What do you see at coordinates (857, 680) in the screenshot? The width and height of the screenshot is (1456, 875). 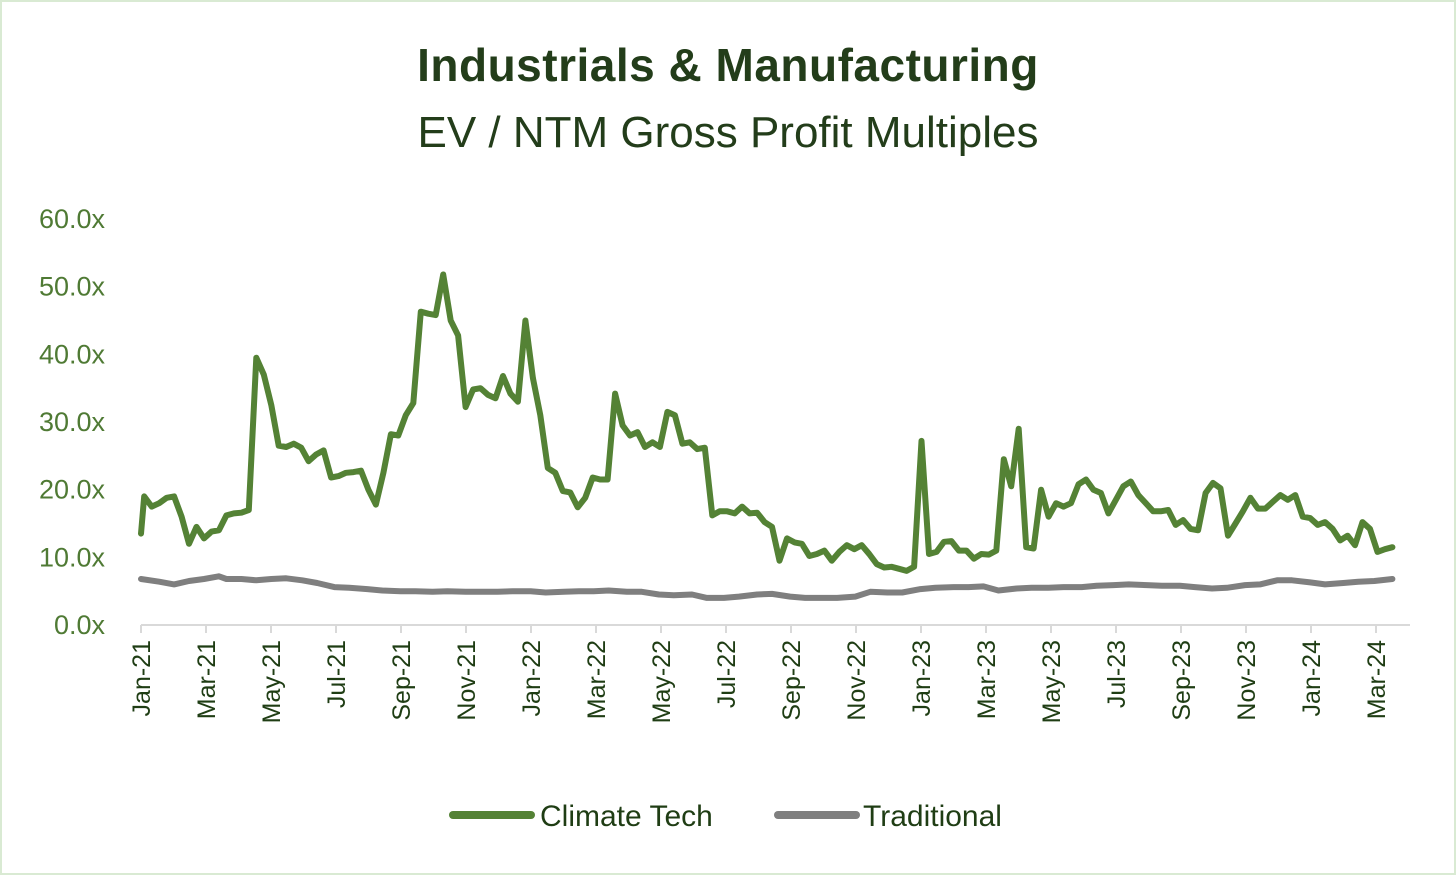 I see `x-tick-label: Nov-22` at bounding box center [857, 680].